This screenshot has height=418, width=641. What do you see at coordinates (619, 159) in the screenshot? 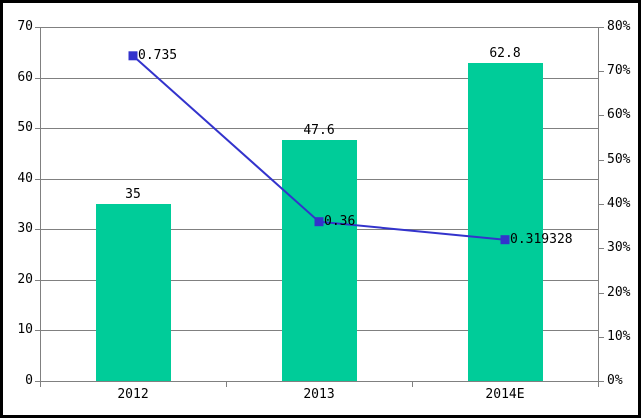
I see `right-axis-tick-label: 50%` at bounding box center [619, 159].